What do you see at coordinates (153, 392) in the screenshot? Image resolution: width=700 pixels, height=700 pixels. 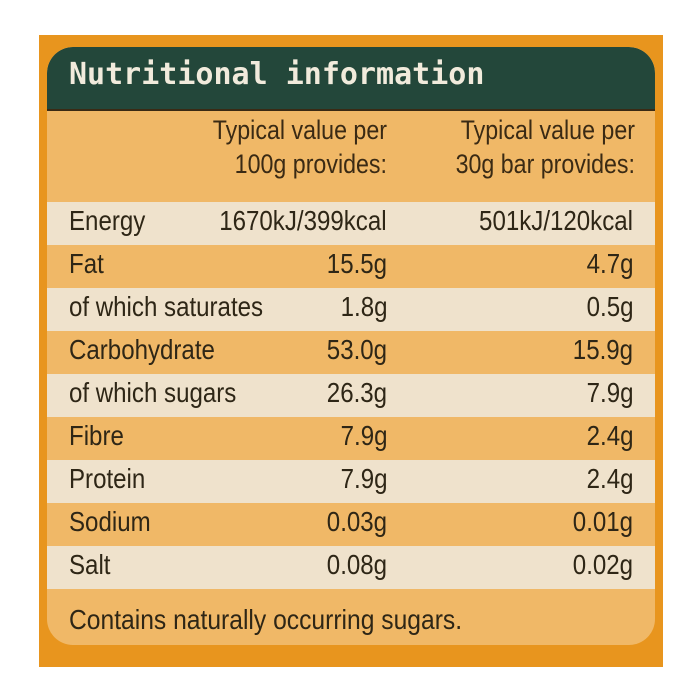 I see `nutrient-name: of which sugars` at bounding box center [153, 392].